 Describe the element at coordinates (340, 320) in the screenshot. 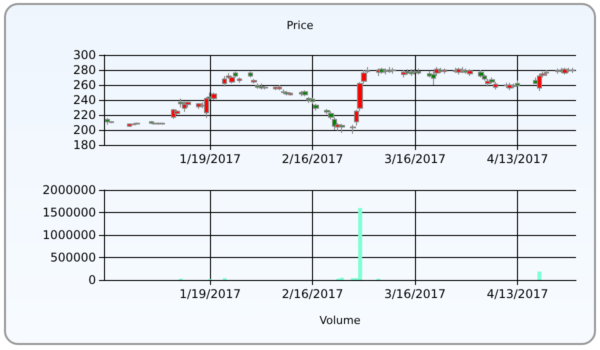

I see `x-axis-title: Volume` at that location.